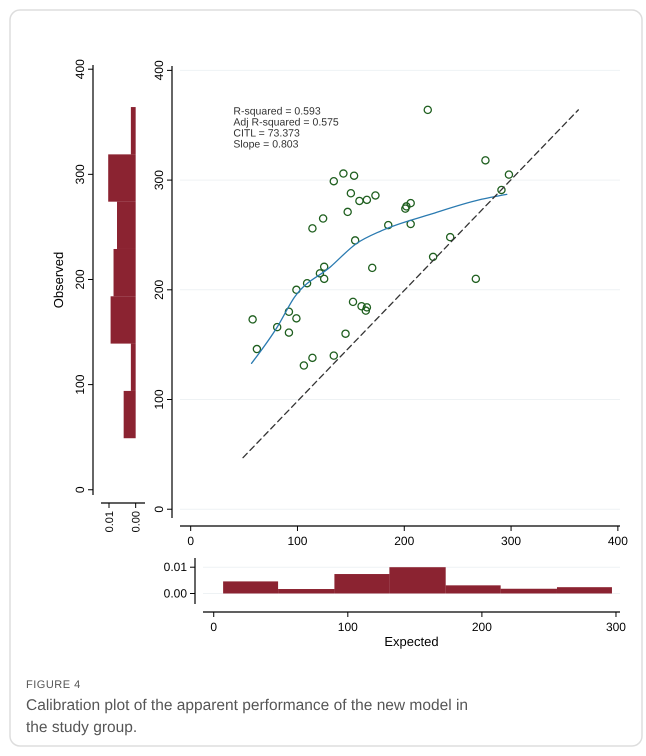  What do you see at coordinates (286, 122) in the screenshot?
I see `annotation: Adj R-squared = 0.575` at bounding box center [286, 122].